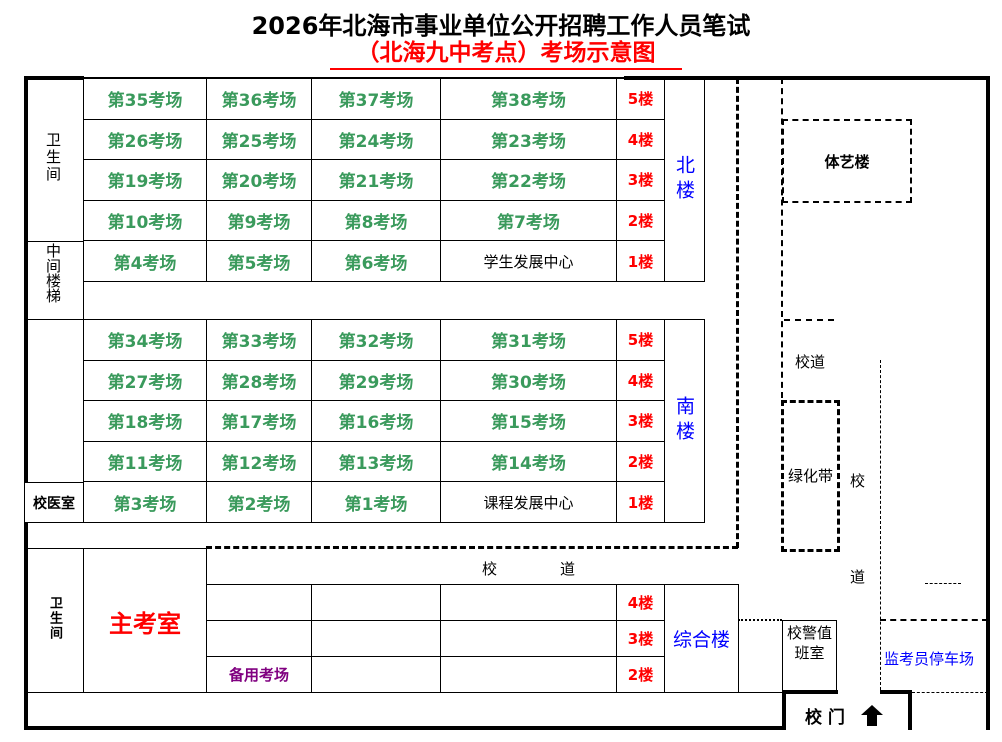 This screenshot has height=742, width=1002. I want to click on road-vertical-label-2: 道, so click(858, 577).